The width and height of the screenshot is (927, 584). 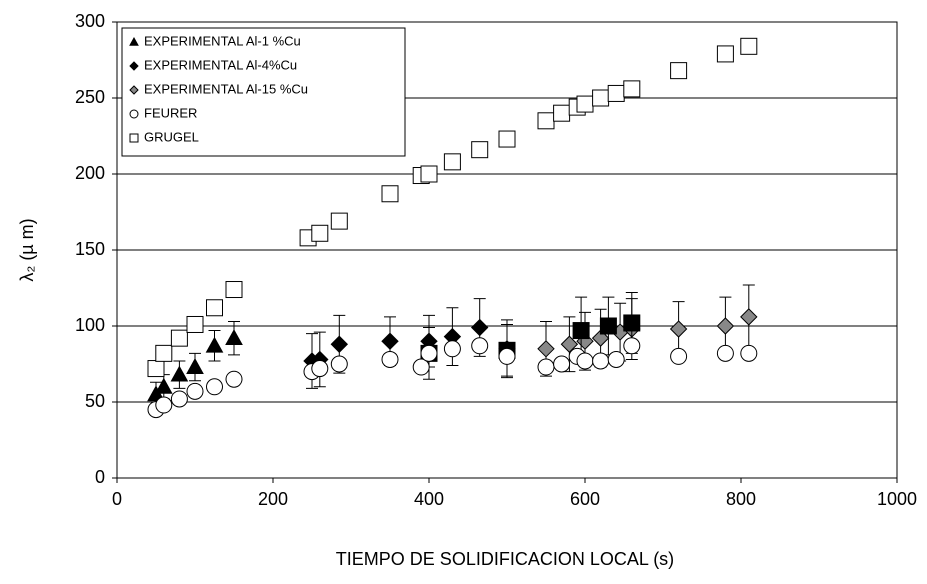 What do you see at coordinates (585, 499) in the screenshot?
I see `x-tick-label: 600` at bounding box center [585, 499].